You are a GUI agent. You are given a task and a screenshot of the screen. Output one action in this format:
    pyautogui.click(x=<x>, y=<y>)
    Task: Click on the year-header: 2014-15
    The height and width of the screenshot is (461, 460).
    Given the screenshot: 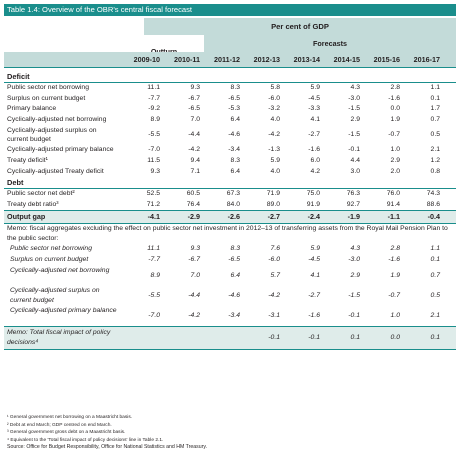 What is the action you would take?
    pyautogui.click(x=346, y=59)
    